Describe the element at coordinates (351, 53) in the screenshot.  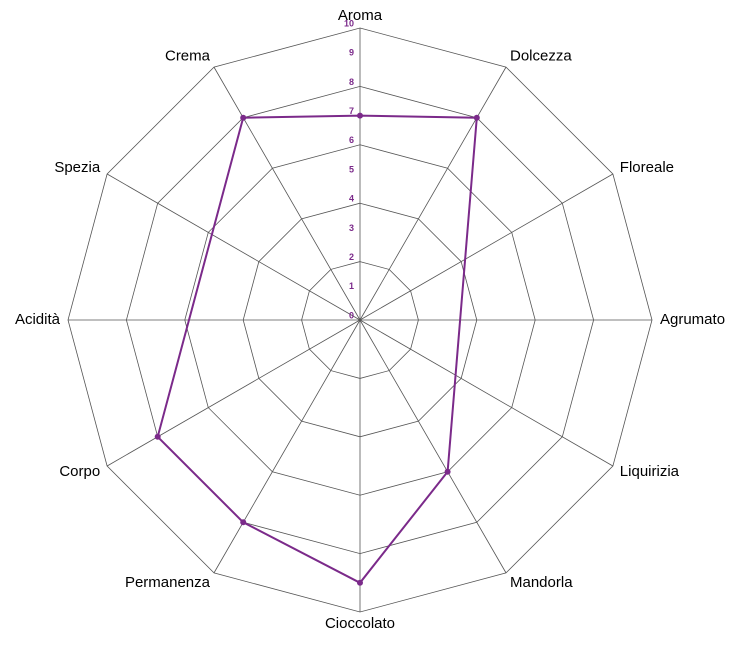
I see `tick-label: 9` at that location.